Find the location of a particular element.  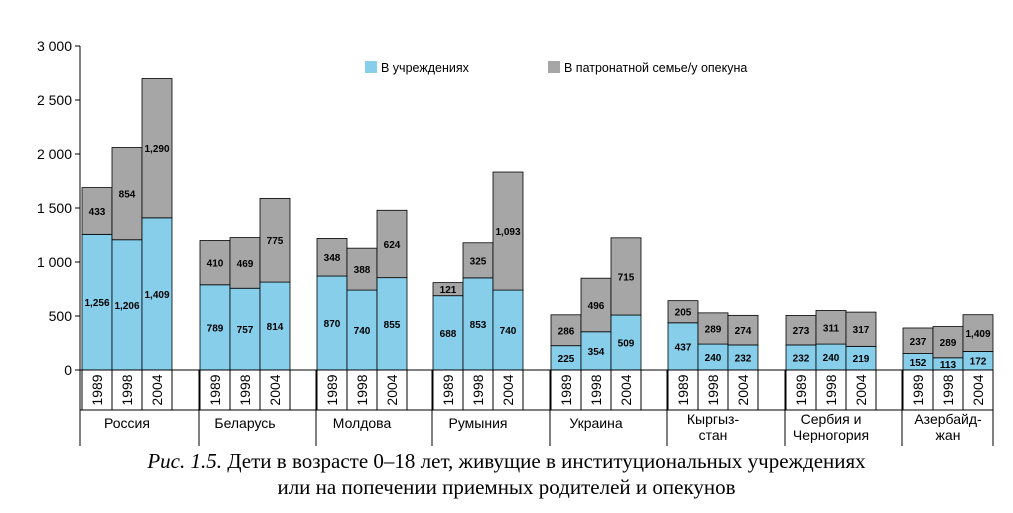

x-group-label: Россия is located at coordinates (127, 423).